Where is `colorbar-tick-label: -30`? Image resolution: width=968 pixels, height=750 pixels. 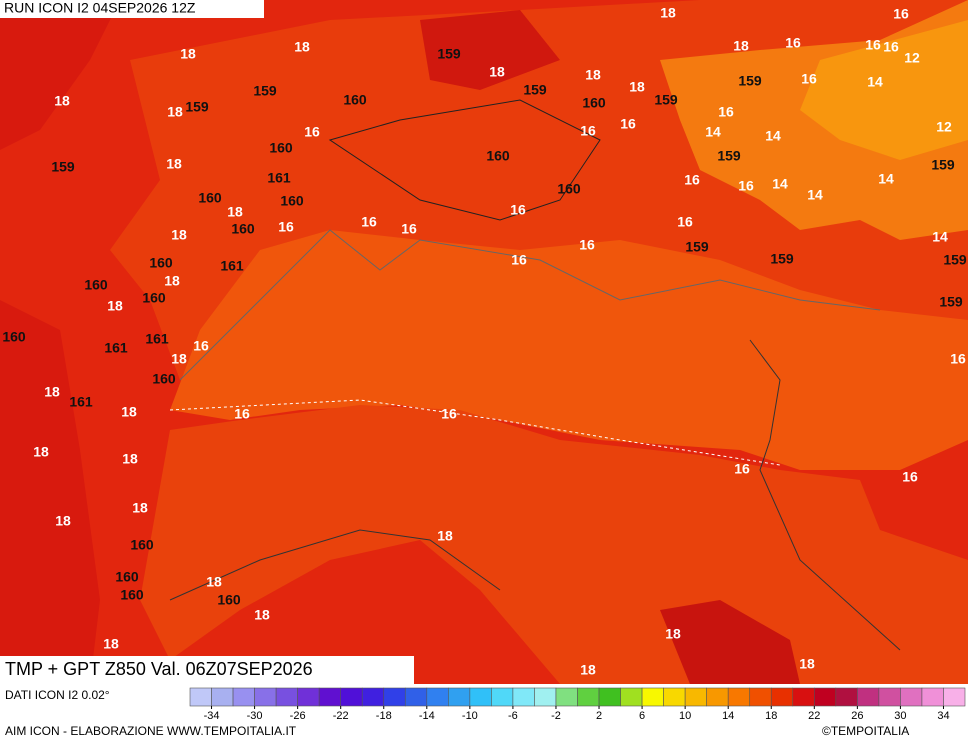 colorbar-tick-label: -30 is located at coordinates (255, 716).